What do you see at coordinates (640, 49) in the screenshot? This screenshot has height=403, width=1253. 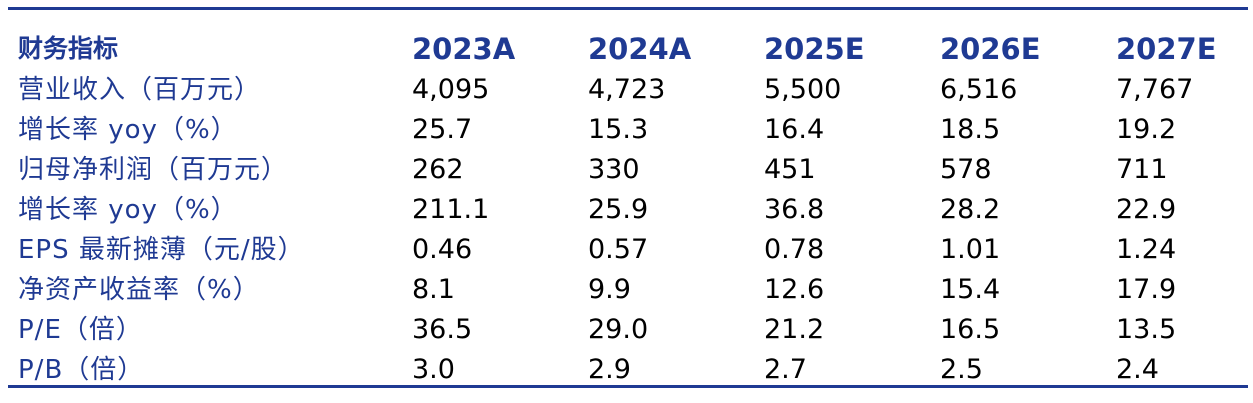 I see `year-header-2024a: 2024A` at bounding box center [640, 49].